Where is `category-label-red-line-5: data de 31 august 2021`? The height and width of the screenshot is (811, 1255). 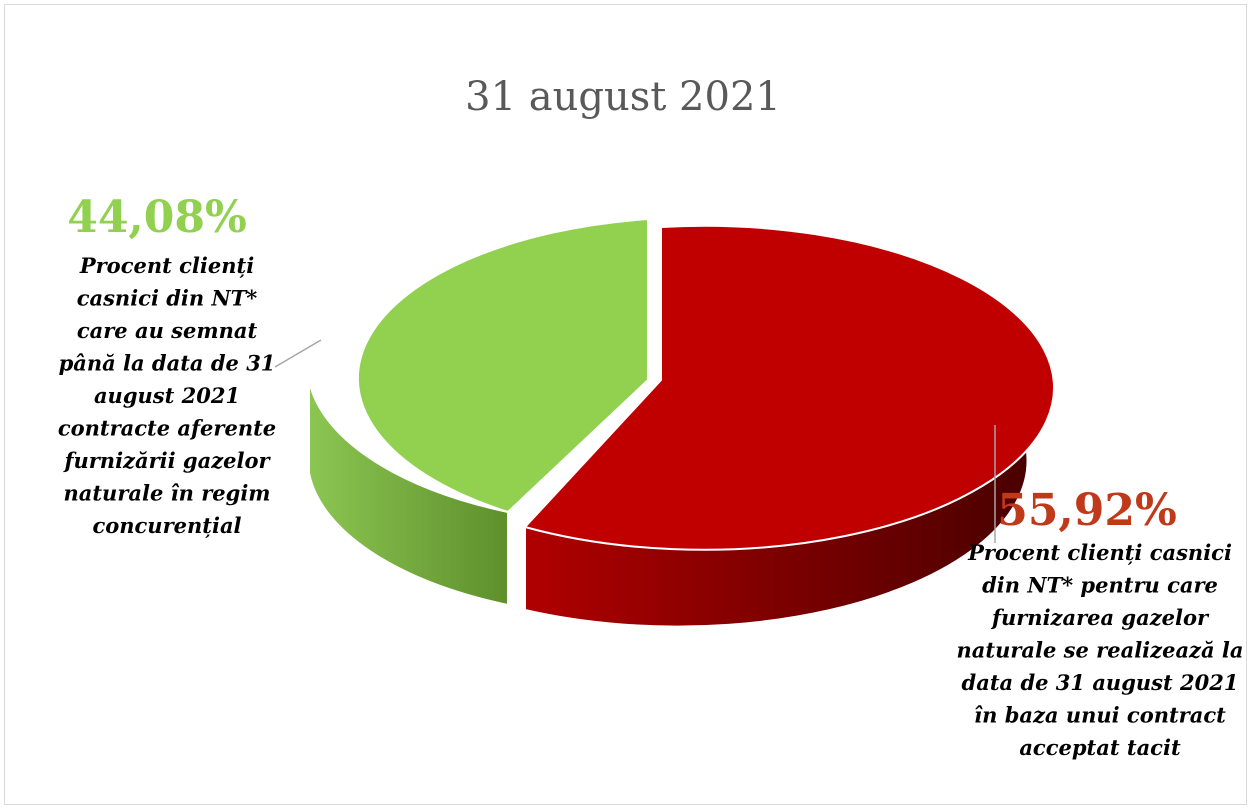 category-label-red-line-5: data de 31 august 2021 is located at coordinates (1100, 682).